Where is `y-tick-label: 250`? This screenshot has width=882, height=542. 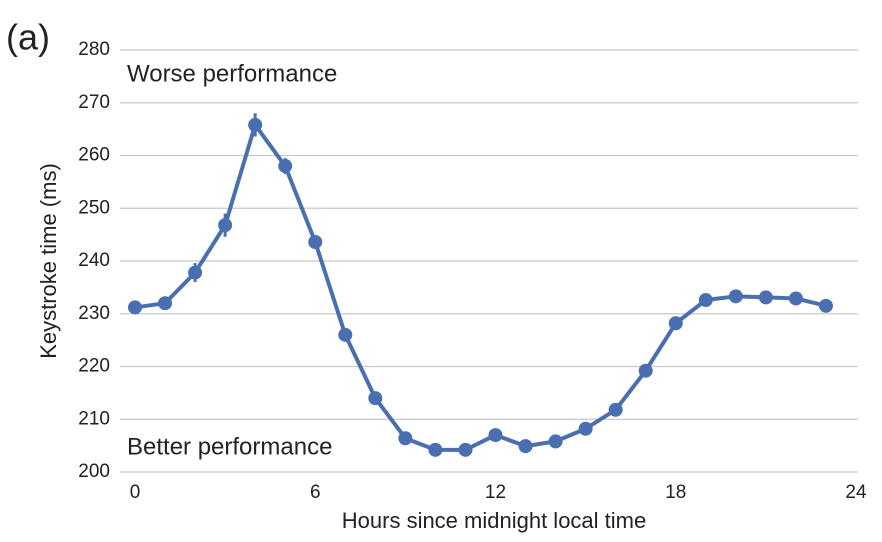
y-tick-label: 250 is located at coordinates (94, 207).